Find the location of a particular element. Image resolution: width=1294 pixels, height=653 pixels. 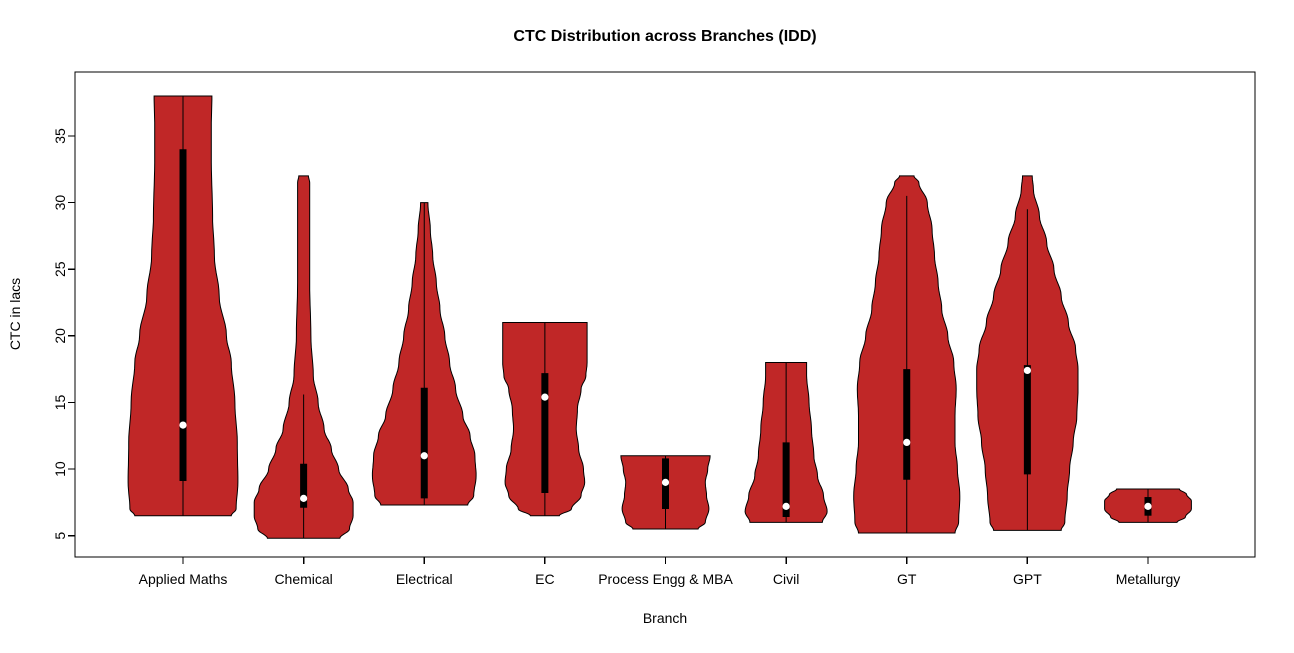

x-axis-title: Branch is located at coordinates (665, 618).